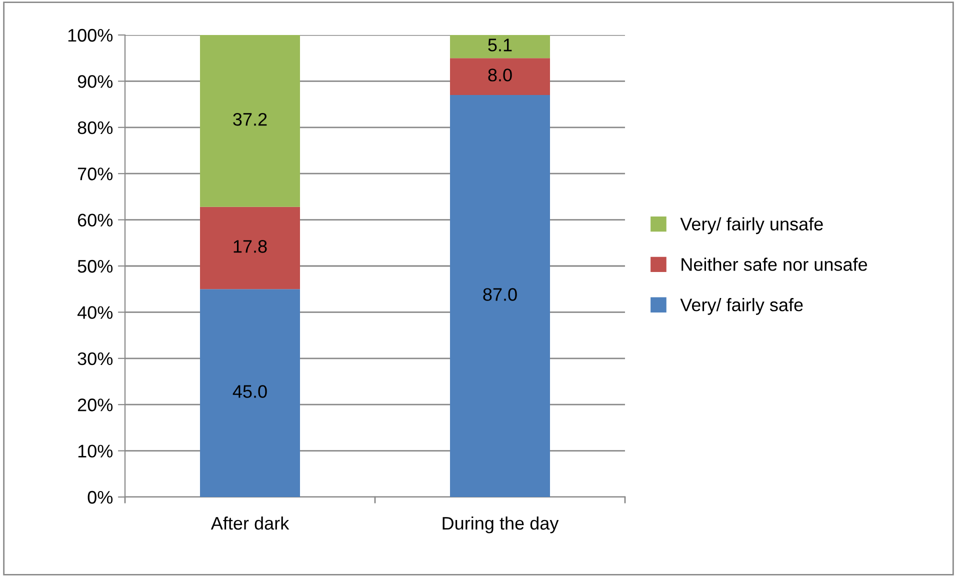 The width and height of the screenshot is (957, 577). What do you see at coordinates (95, 312) in the screenshot?
I see `y-tick-label: 40%` at bounding box center [95, 312].